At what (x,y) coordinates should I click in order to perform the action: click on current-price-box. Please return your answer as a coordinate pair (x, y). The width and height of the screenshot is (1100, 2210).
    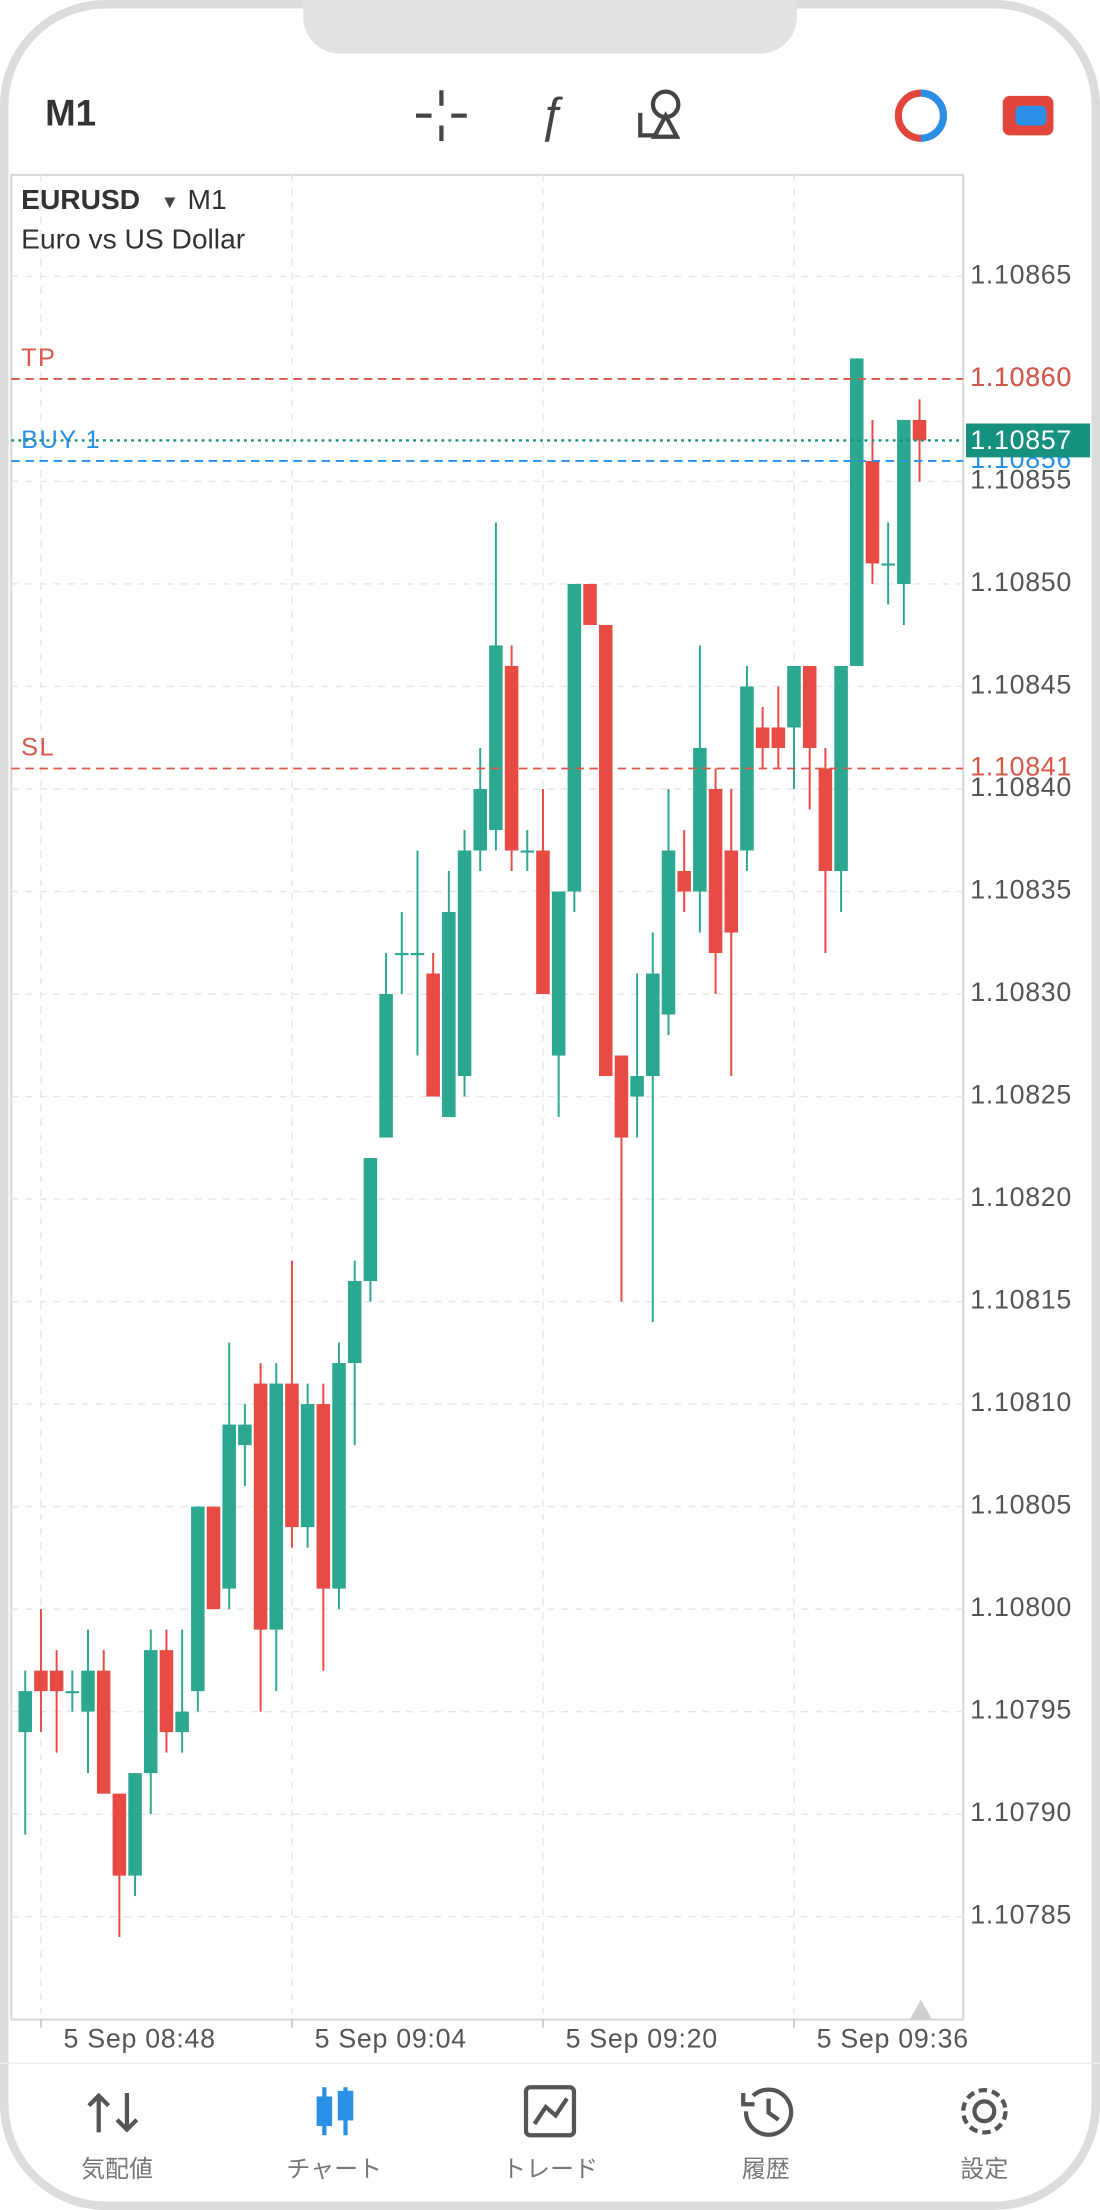
    Looking at the image, I should click on (1028, 440).